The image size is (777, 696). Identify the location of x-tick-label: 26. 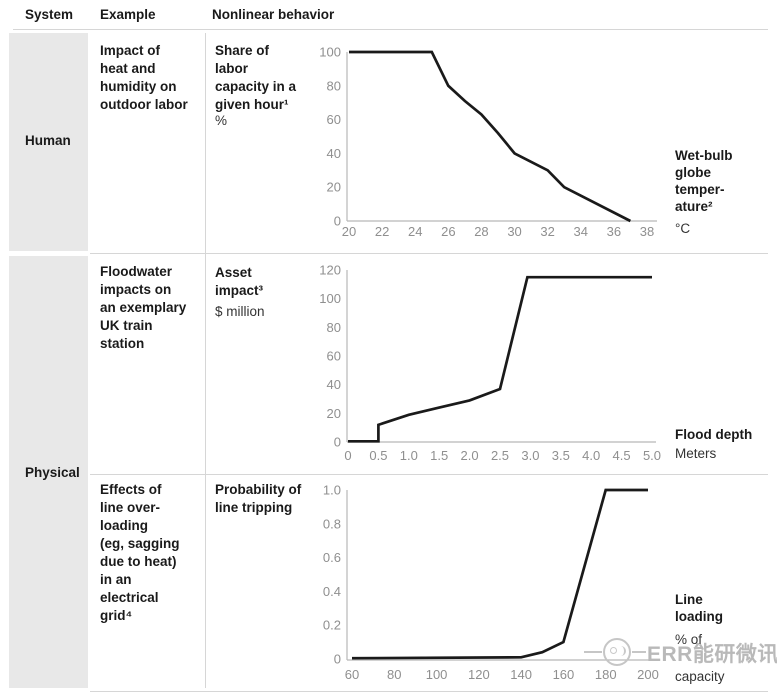
(448, 231).